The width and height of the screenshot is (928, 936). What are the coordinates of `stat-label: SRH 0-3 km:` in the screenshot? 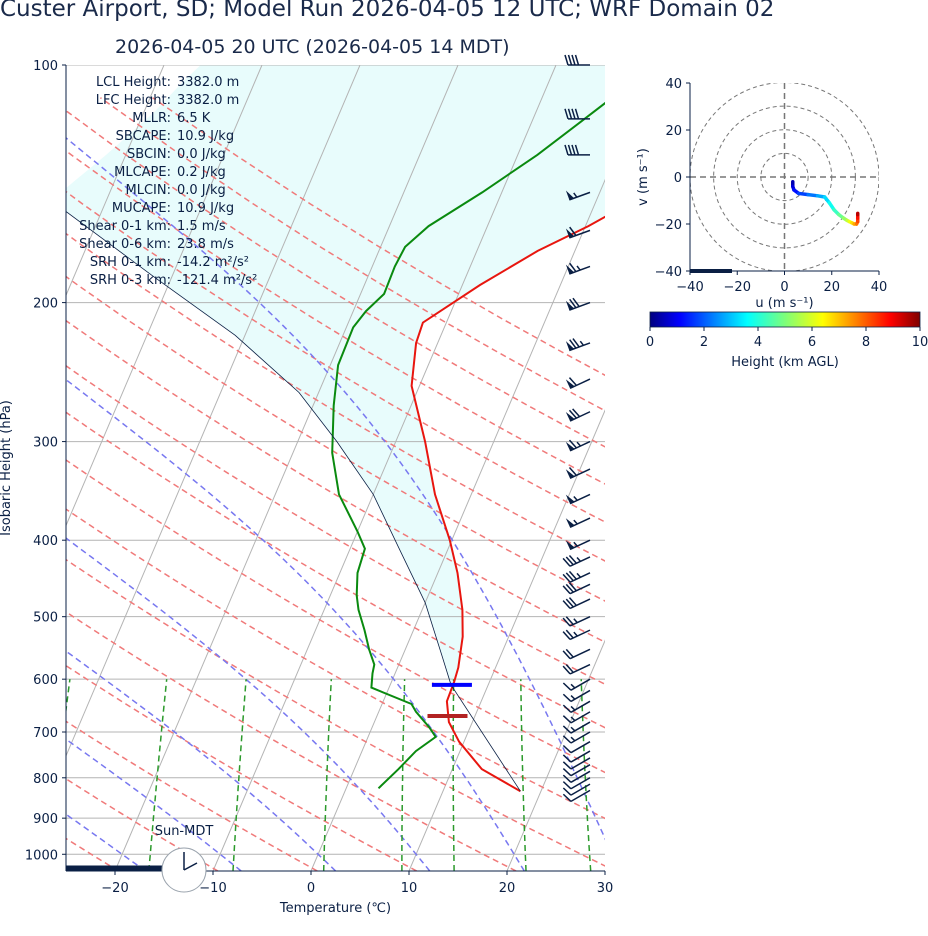 It's located at (130, 280).